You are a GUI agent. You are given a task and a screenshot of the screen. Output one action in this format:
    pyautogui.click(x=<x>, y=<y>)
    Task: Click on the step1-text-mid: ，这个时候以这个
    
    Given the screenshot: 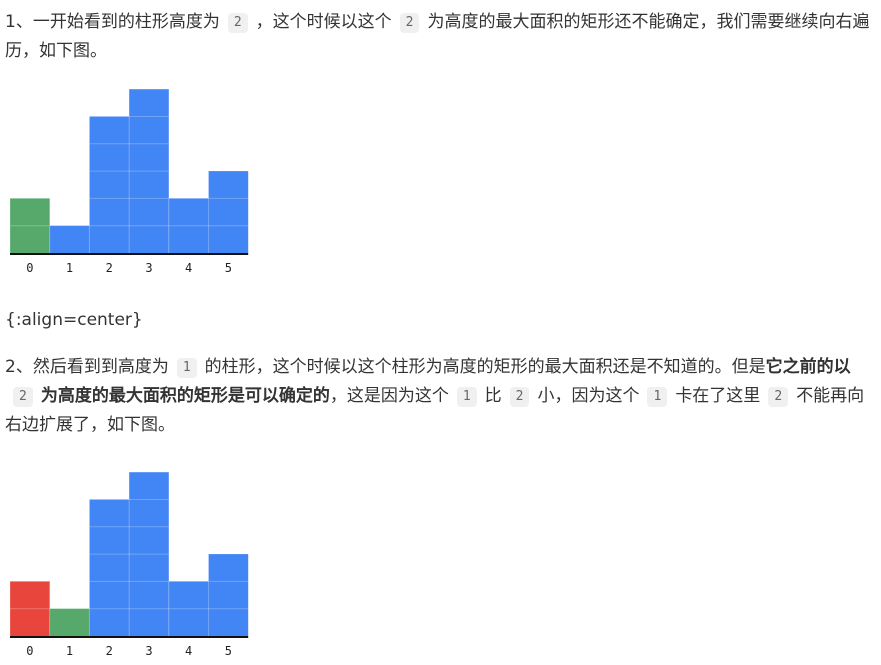 What is the action you would take?
    pyautogui.click(x=323, y=22)
    